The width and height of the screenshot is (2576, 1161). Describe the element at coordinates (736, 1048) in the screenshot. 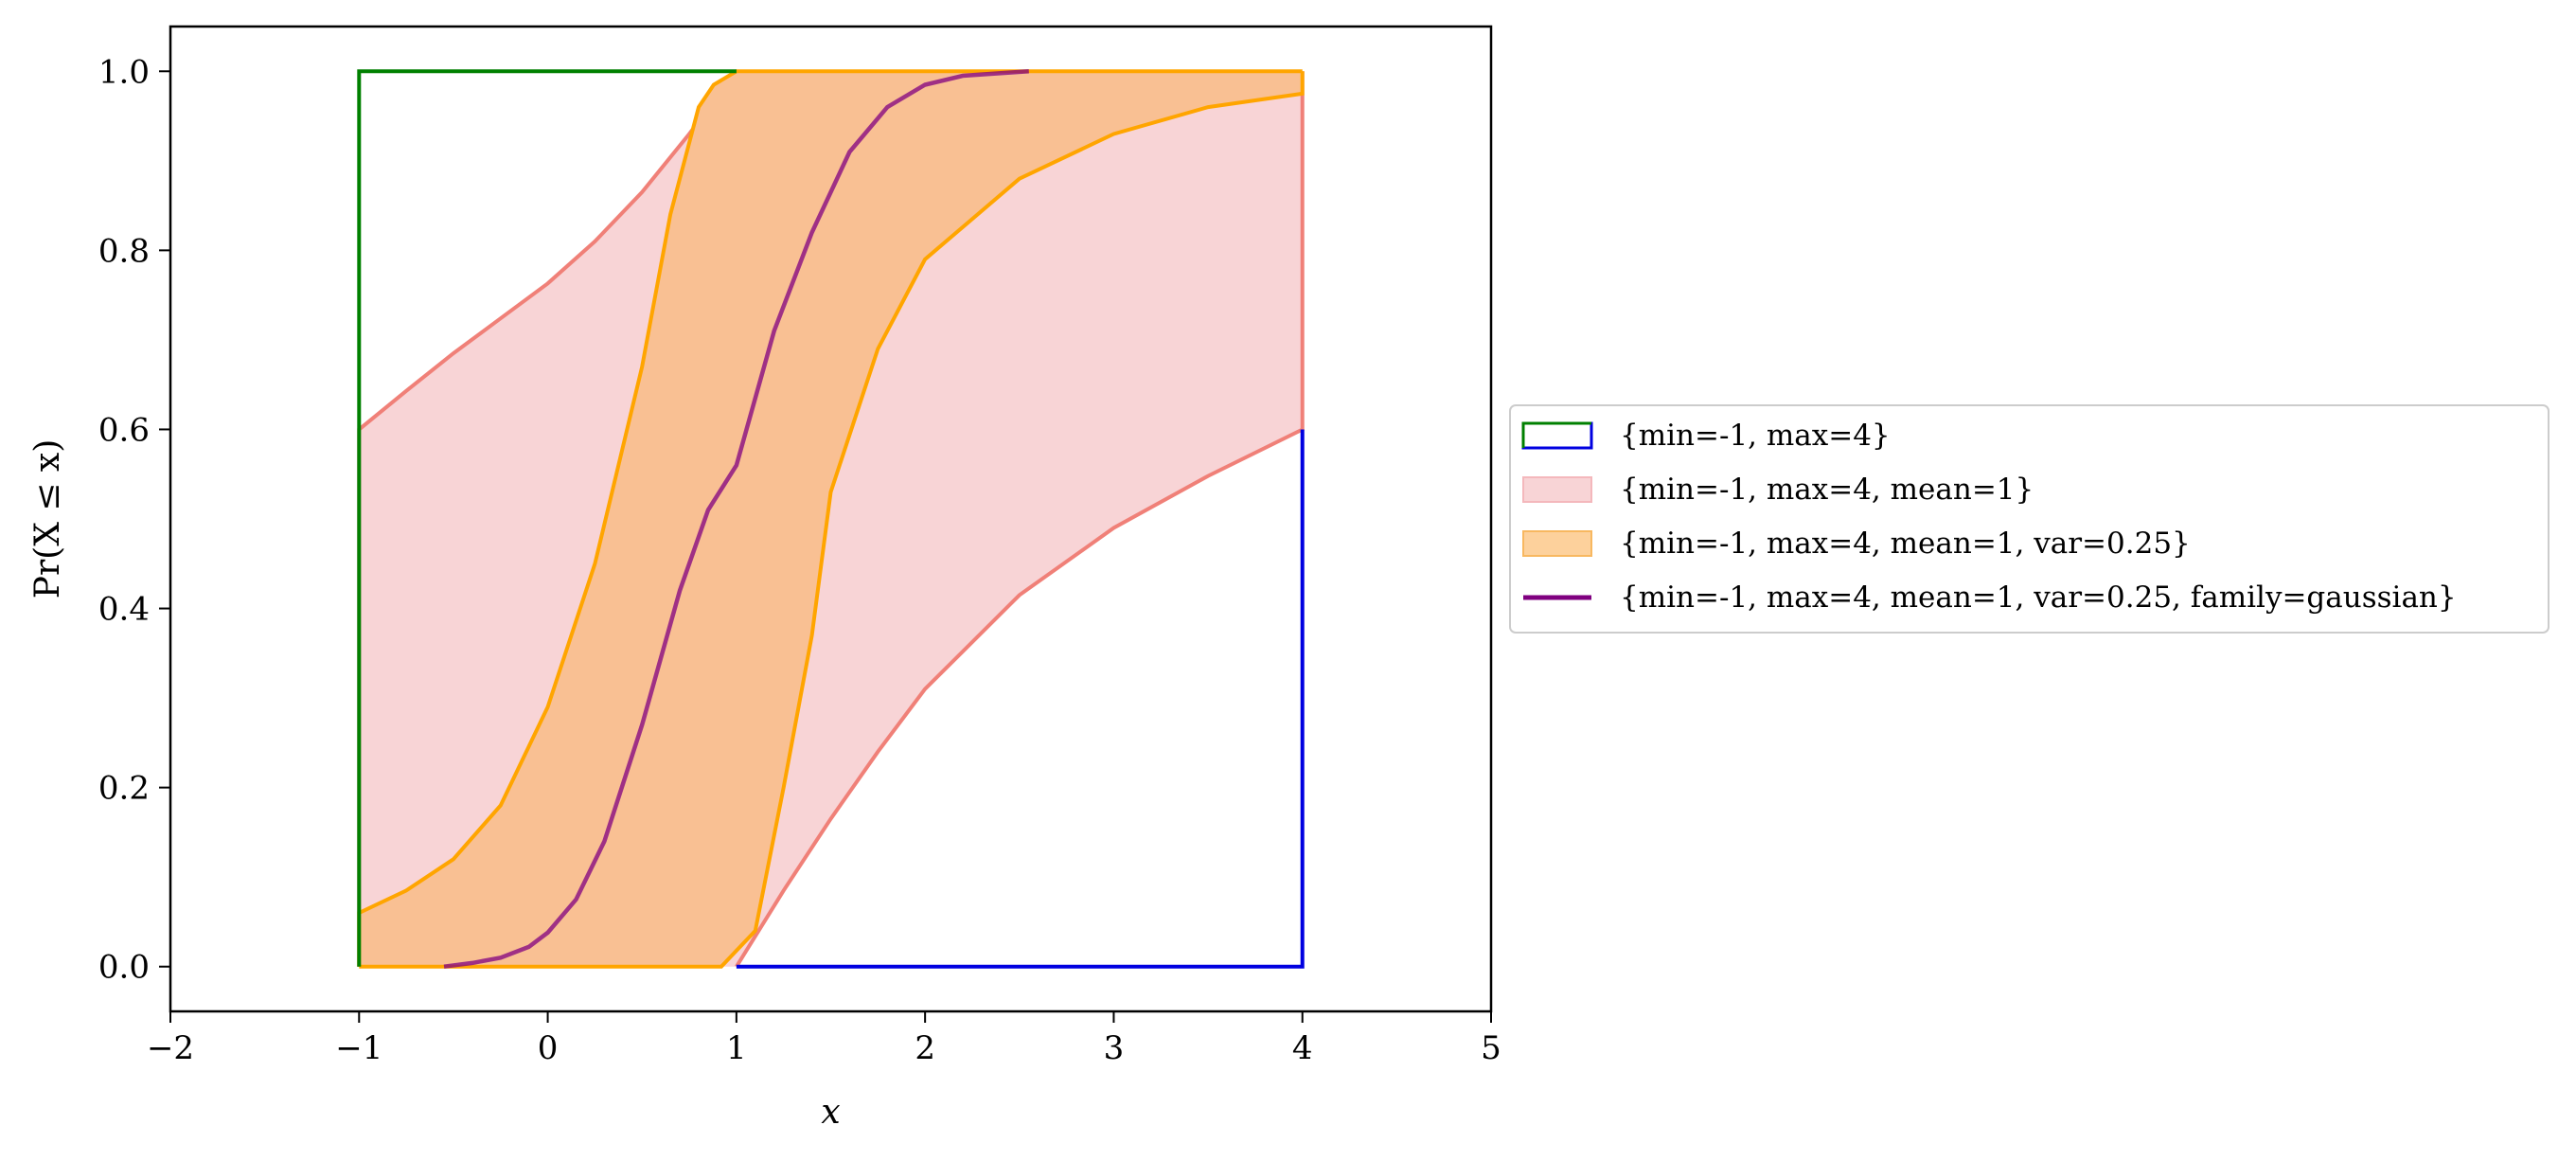

I see `x-tick-label: 1` at that location.